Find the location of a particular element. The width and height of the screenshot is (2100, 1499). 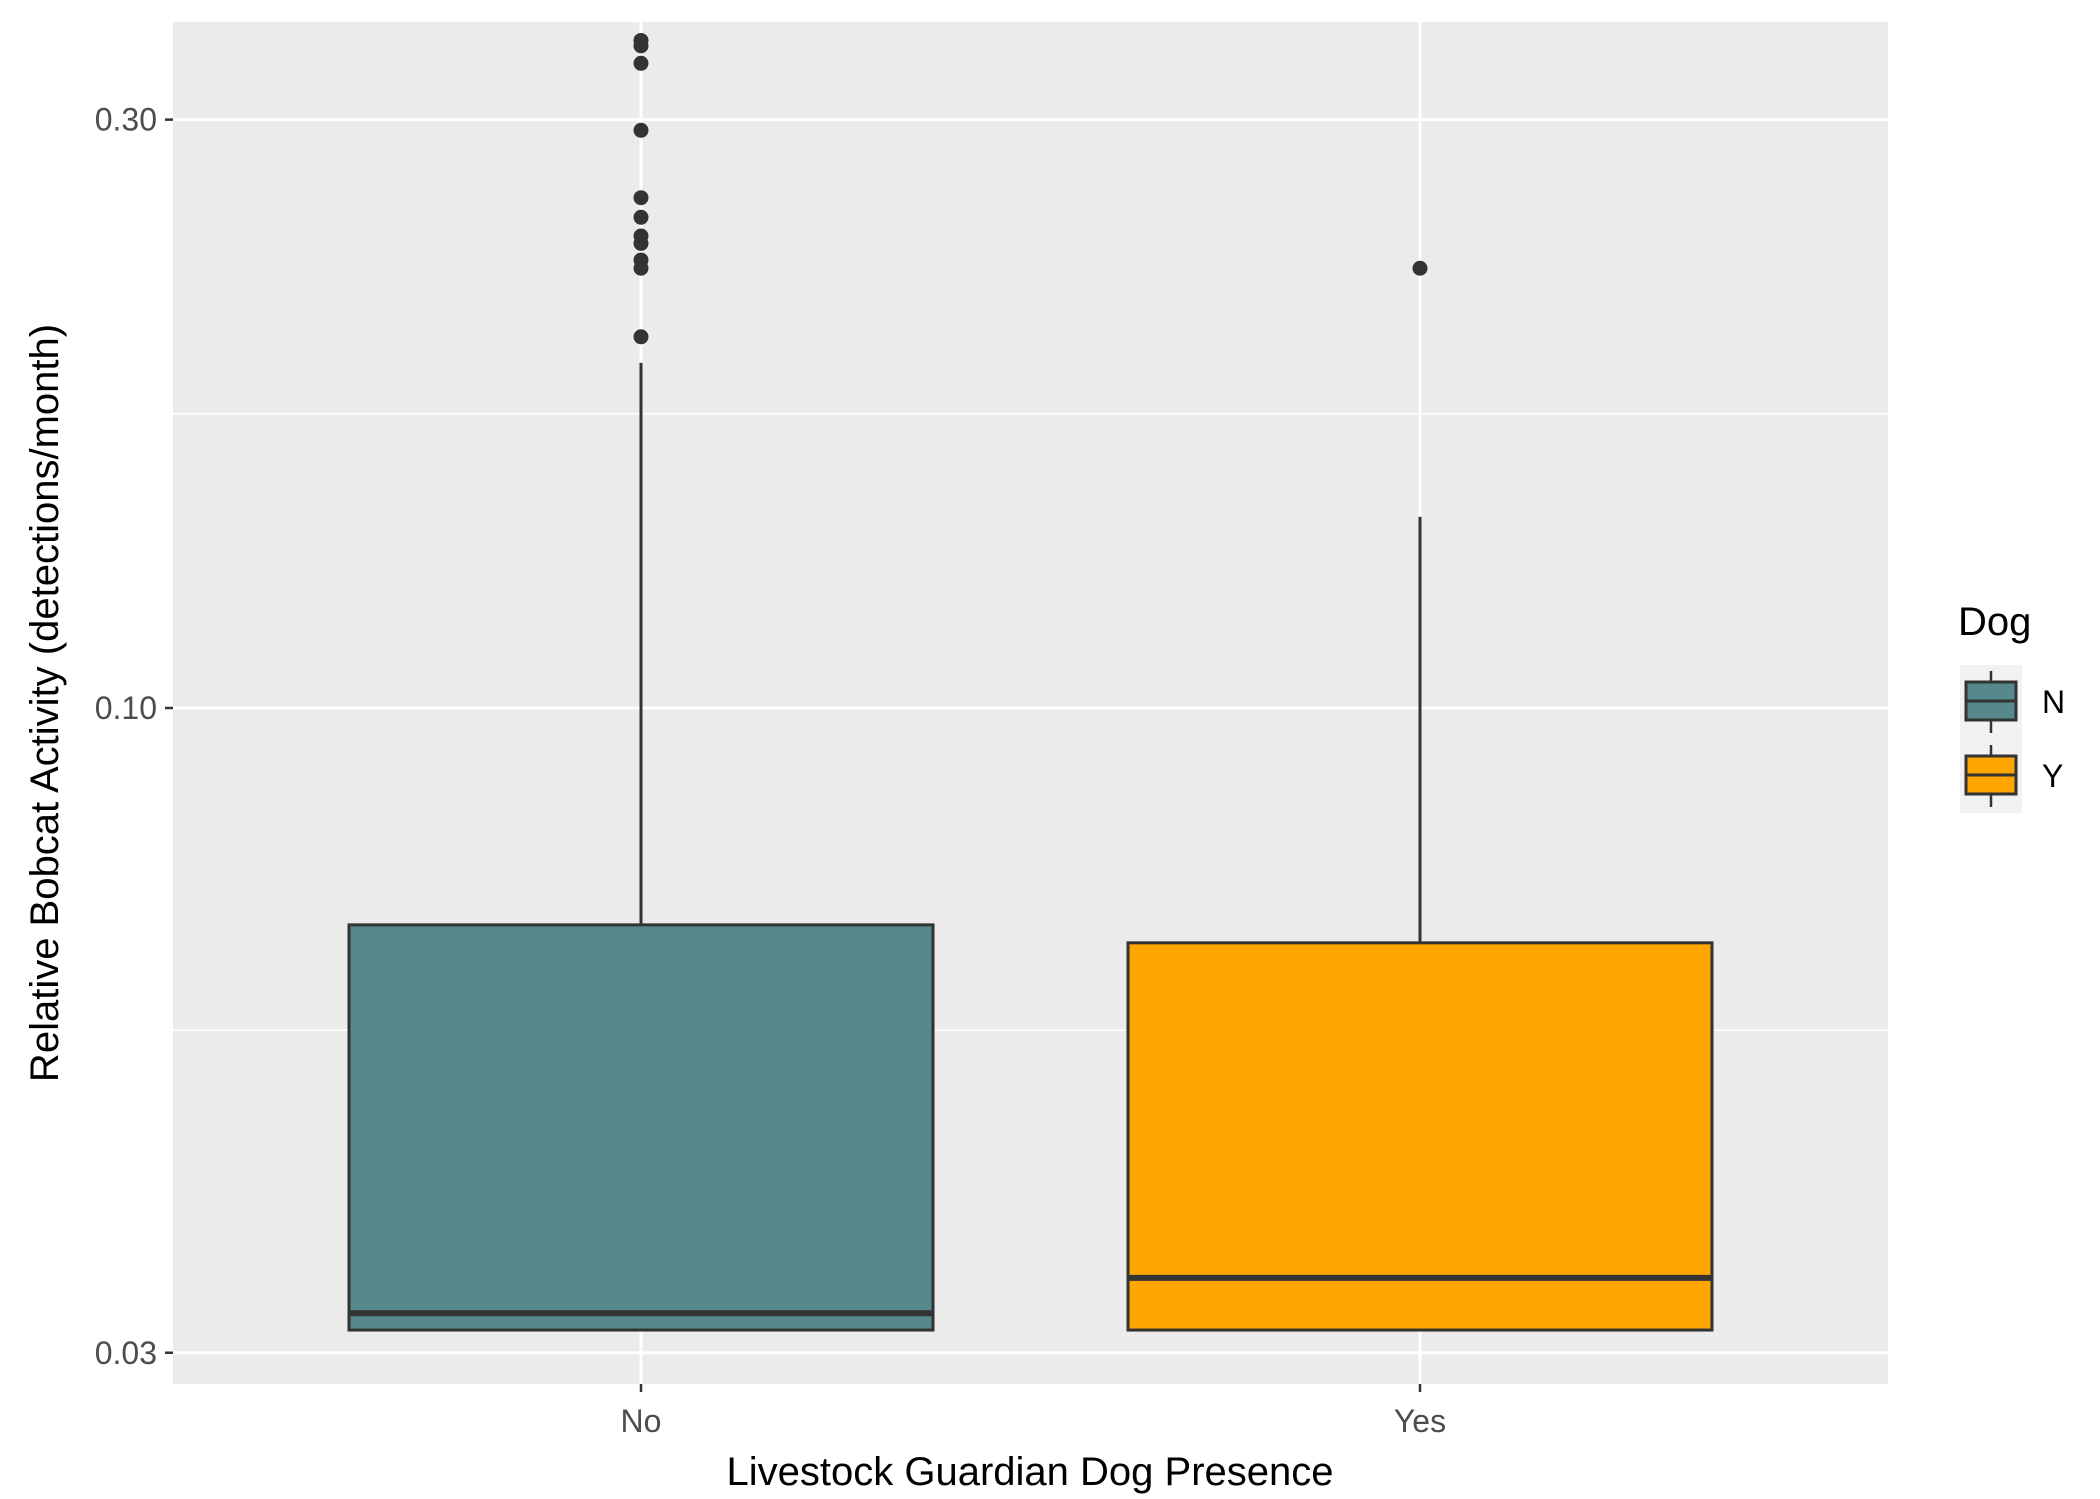

legend-label: Y is located at coordinates (2052, 776).